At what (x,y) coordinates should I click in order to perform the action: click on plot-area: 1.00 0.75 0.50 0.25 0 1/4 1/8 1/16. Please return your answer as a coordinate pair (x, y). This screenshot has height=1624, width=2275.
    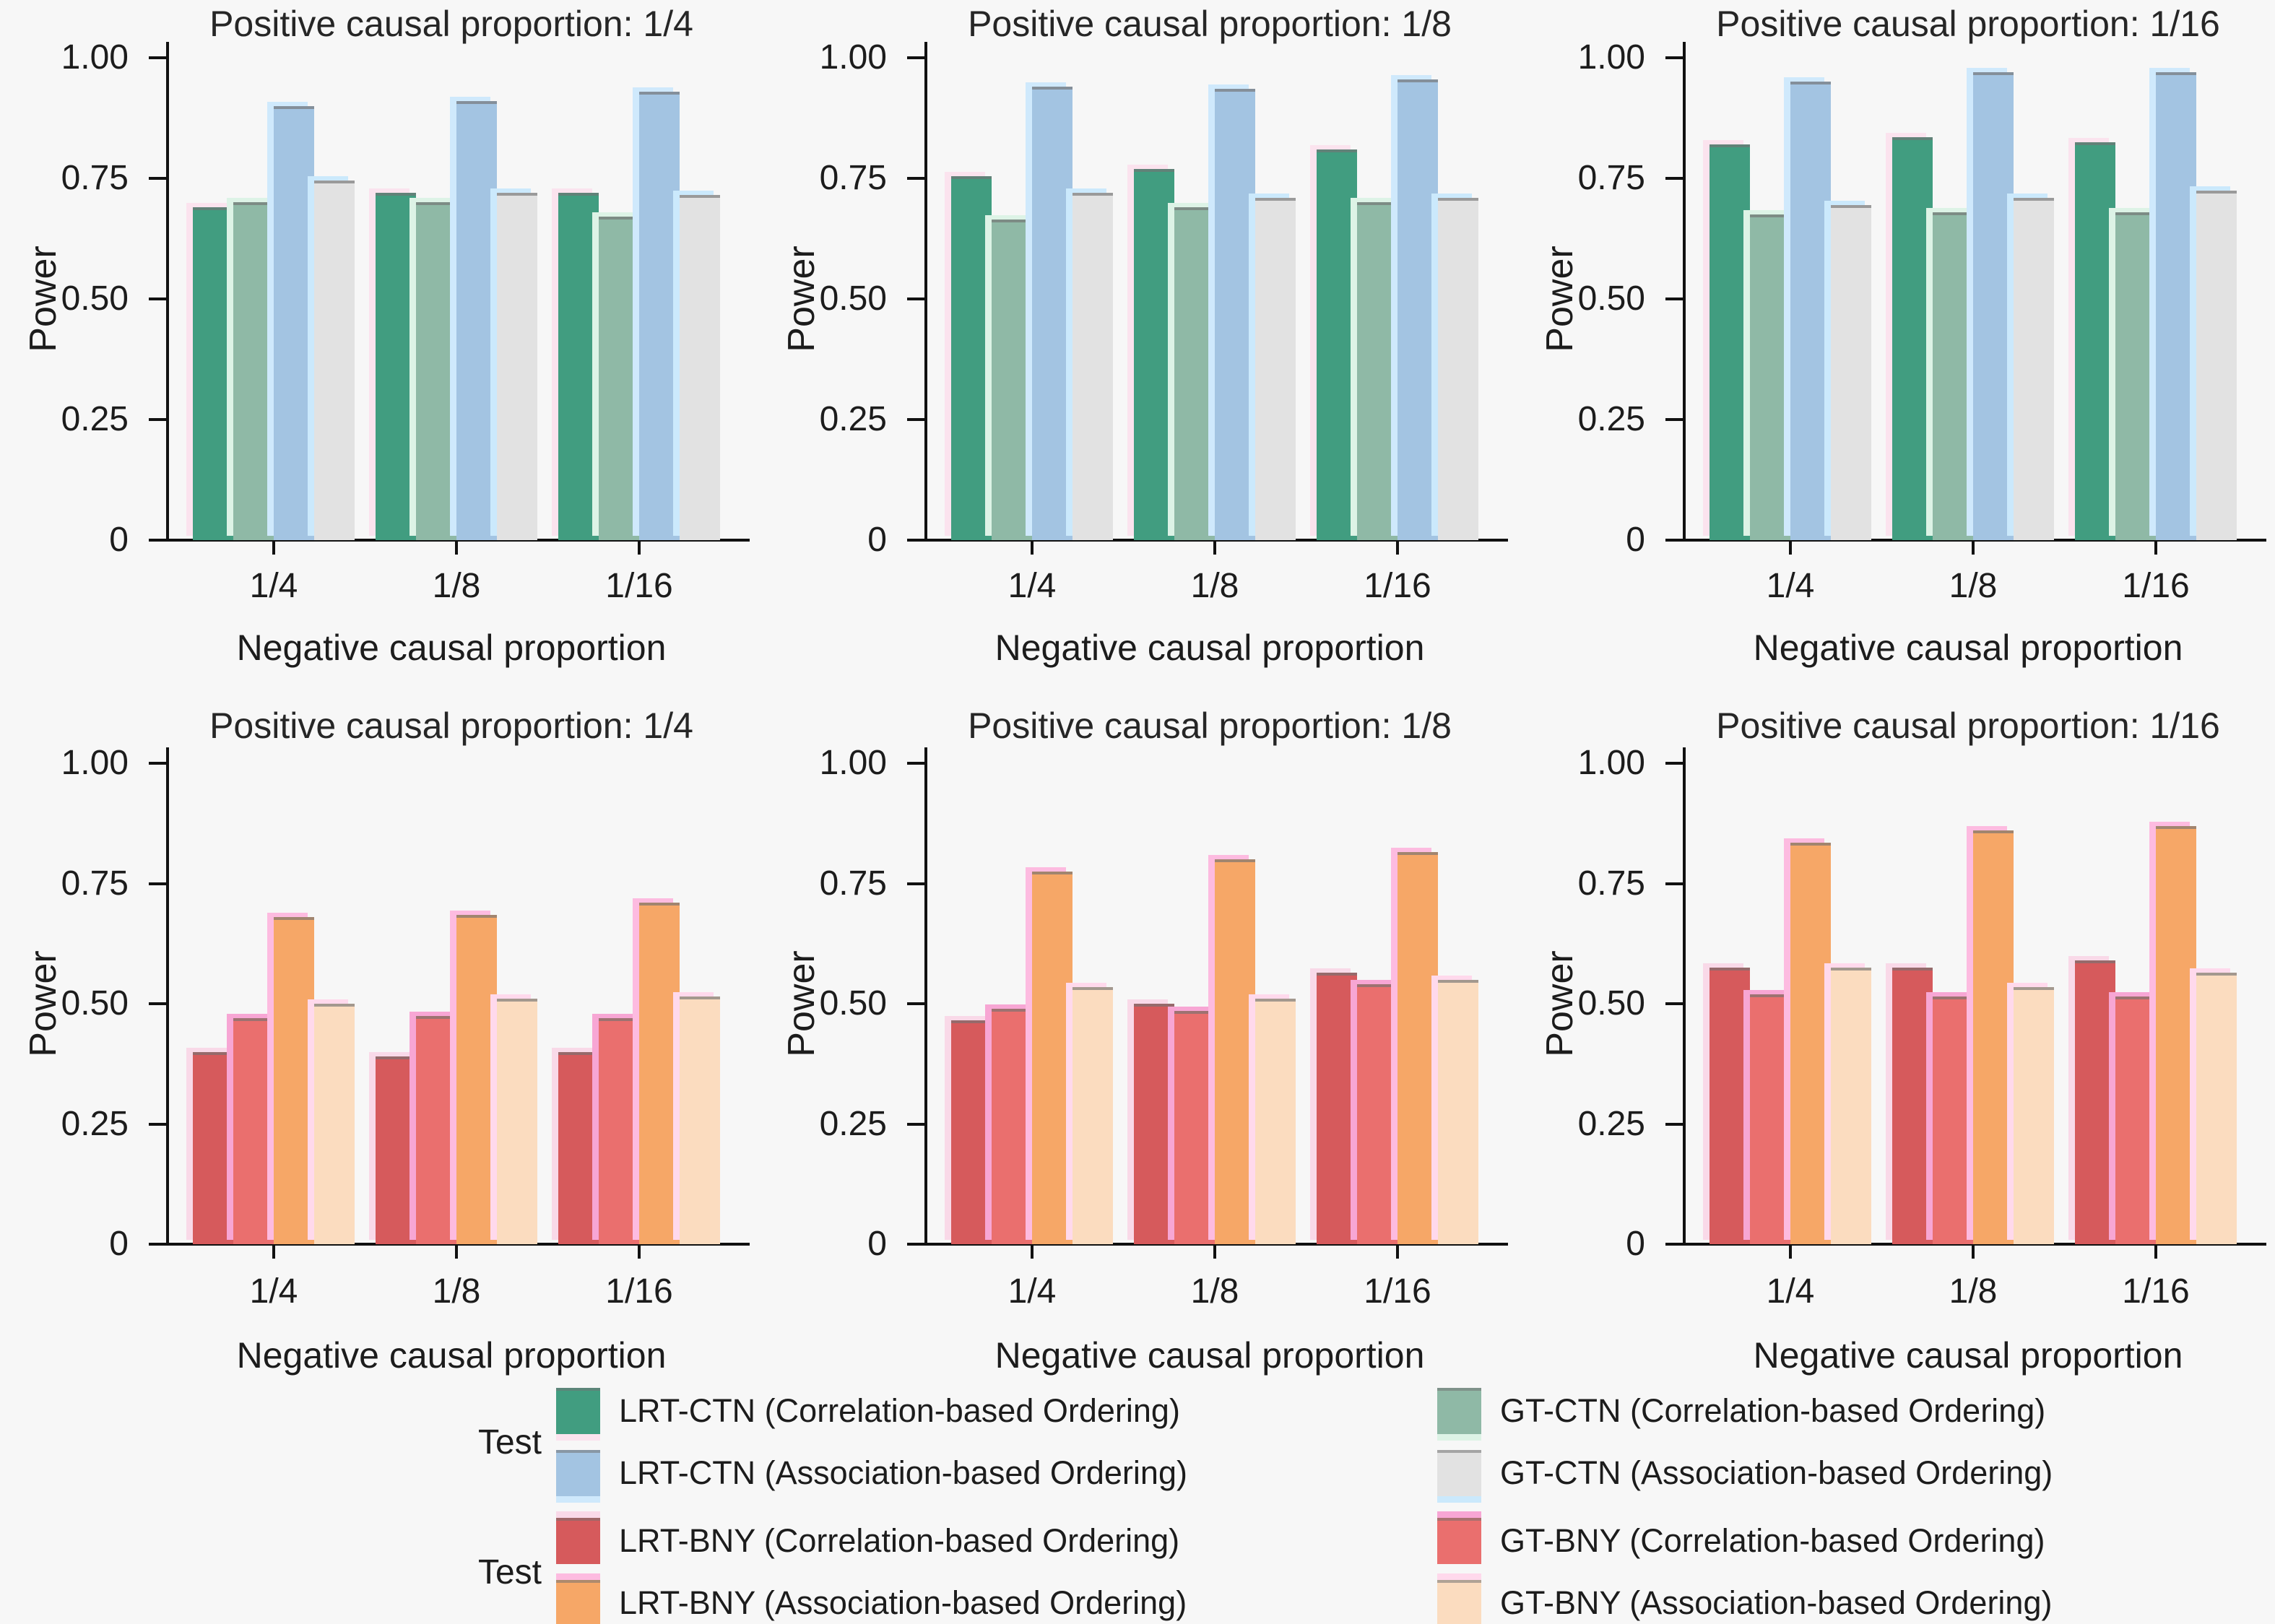
    Looking at the image, I should click on (405, 1027).